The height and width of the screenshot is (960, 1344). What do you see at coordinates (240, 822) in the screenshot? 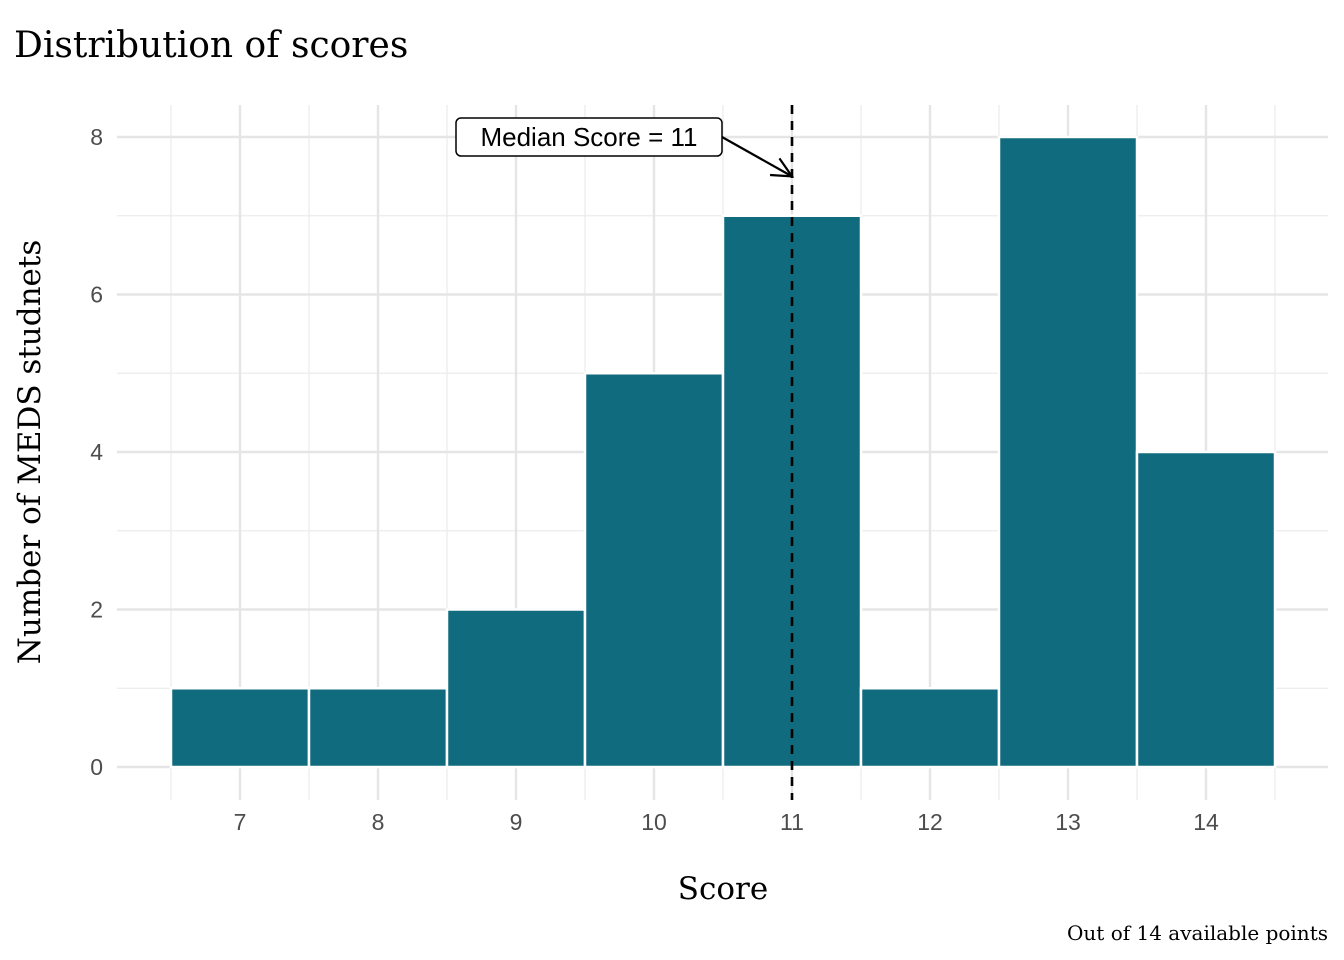
I see `x-tick-label: 7` at bounding box center [240, 822].